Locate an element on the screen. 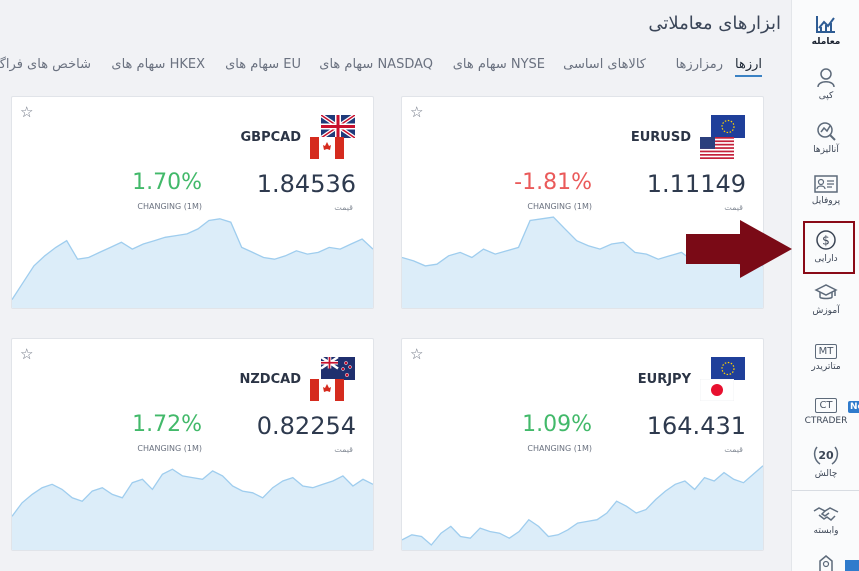 The width and height of the screenshot is (859, 571). sidebar: معامله کپی آنالیزها پروفایل $ دارایی is located at coordinates (825, 285).